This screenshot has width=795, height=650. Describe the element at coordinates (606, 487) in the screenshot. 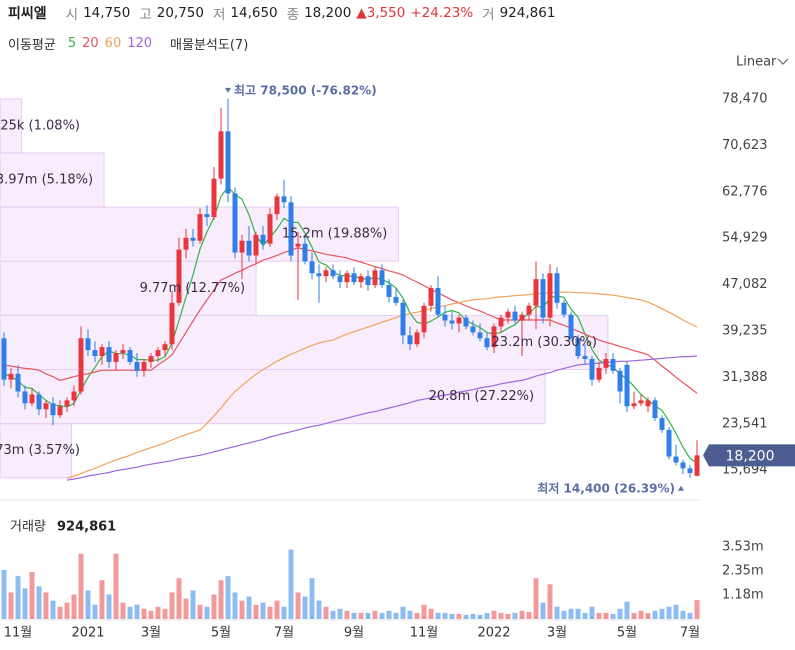

I see `low-label: 최저 14,400 (26.39%)` at that location.